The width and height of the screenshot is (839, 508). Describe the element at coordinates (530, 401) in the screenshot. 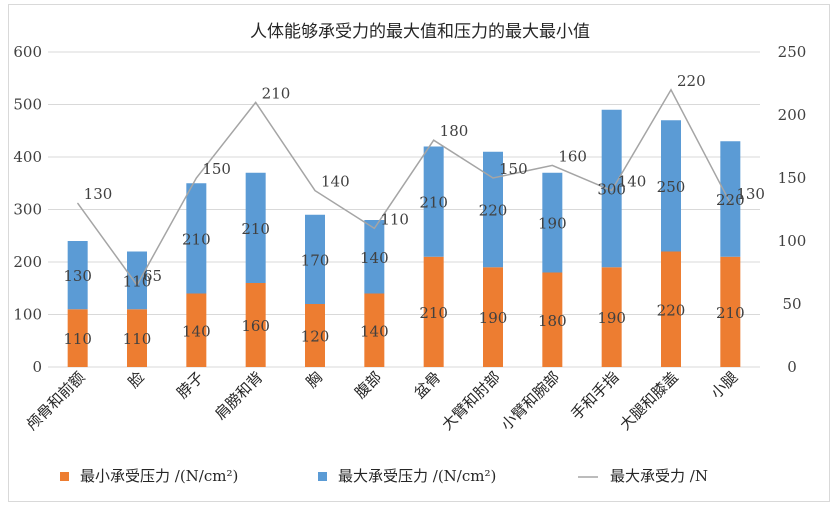

I see `category-label: 小臂和腕部` at that location.